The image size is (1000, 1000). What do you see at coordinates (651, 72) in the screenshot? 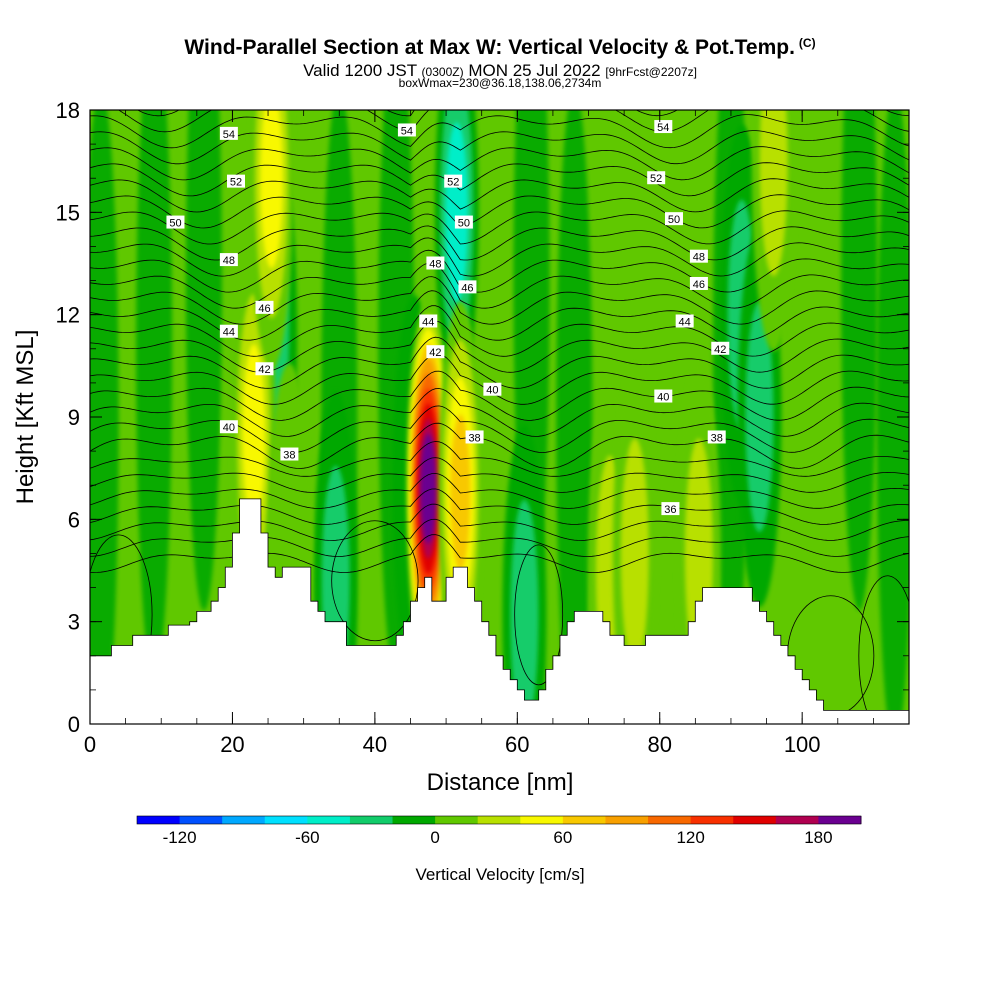
I see `forecast-info: [9hrFcst@2207z]` at bounding box center [651, 72].